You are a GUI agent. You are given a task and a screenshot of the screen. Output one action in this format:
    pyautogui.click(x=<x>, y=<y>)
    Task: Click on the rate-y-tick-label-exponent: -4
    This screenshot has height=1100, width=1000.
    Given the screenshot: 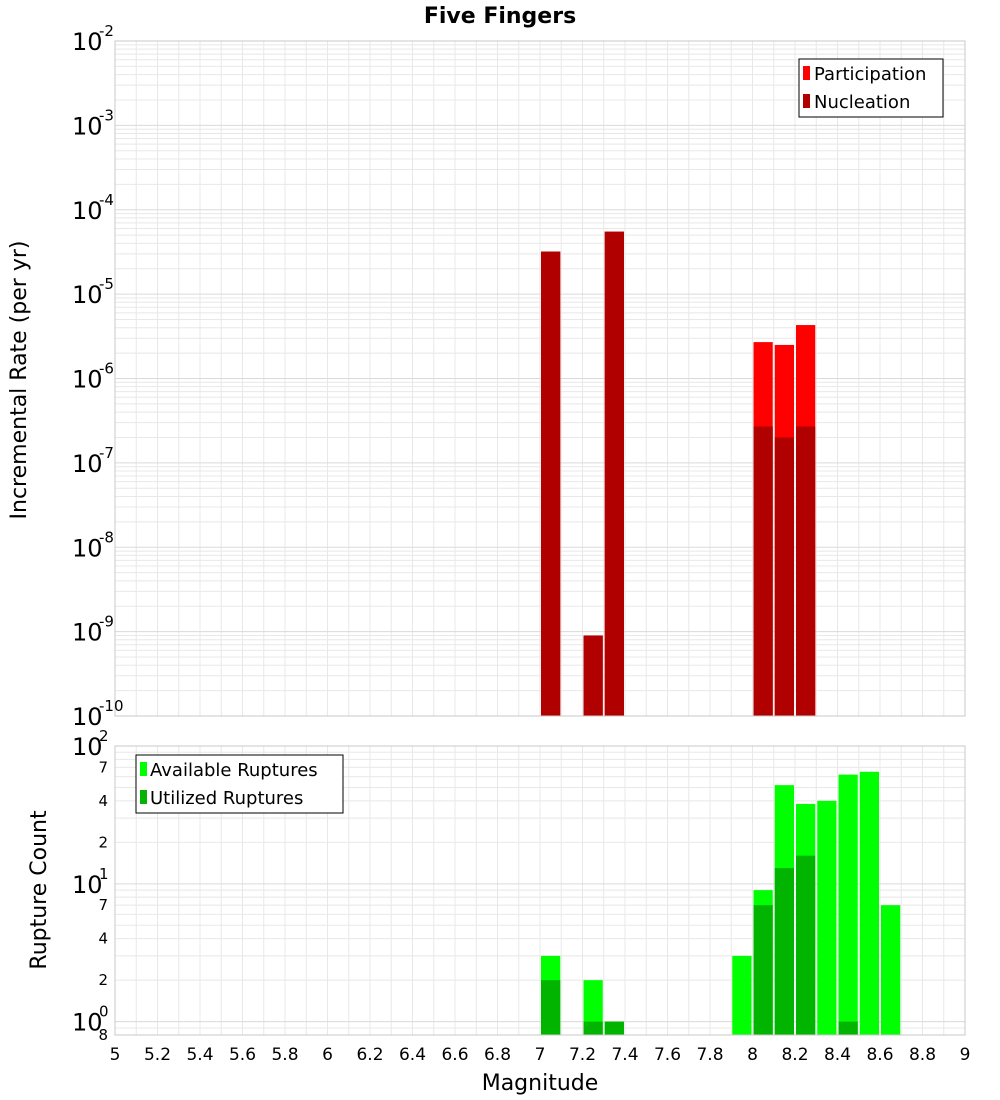 What is the action you would take?
    pyautogui.click(x=106, y=200)
    